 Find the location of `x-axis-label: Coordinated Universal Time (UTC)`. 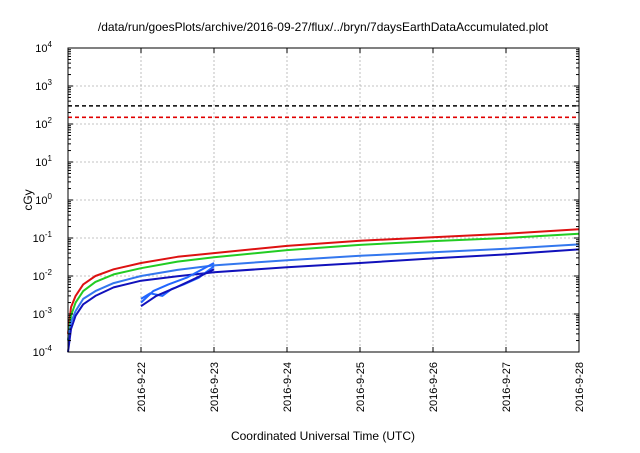

x-axis-label: Coordinated Universal Time (UTC) is located at coordinates (323, 436).